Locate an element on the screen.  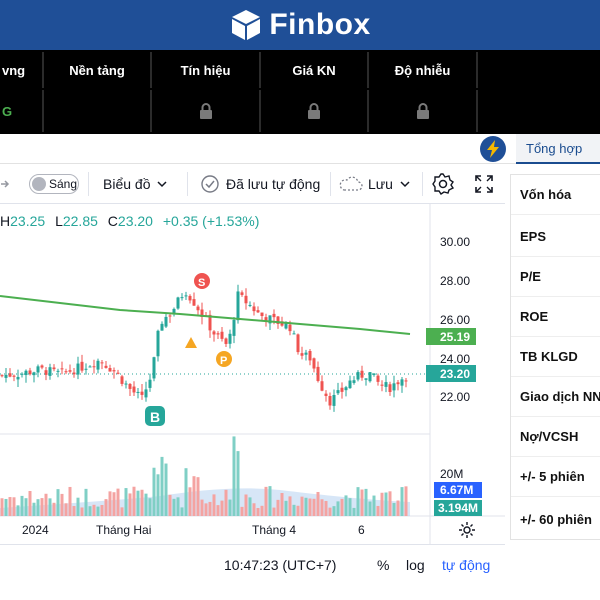
settings-button is located at coordinates (443, 184).